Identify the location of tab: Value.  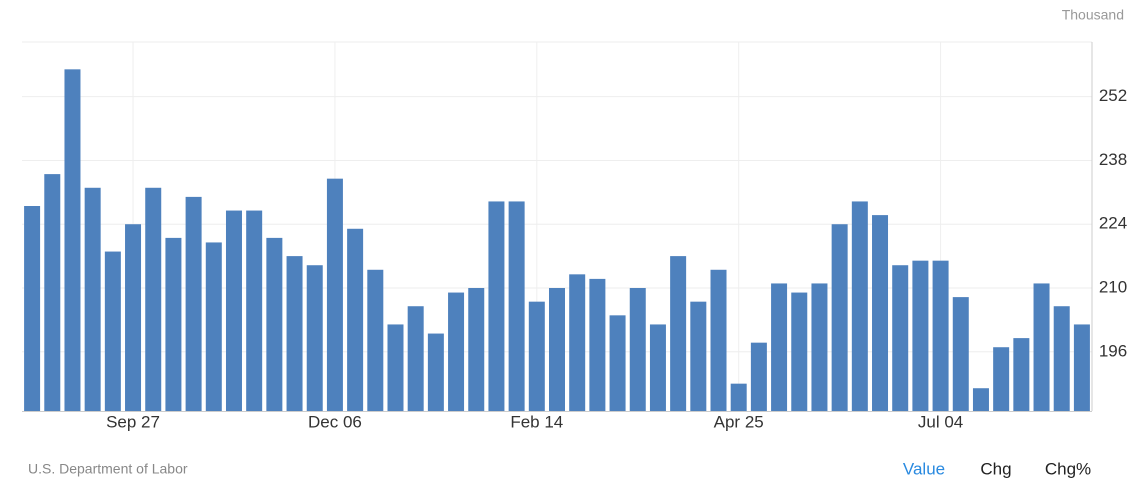
(924, 468).